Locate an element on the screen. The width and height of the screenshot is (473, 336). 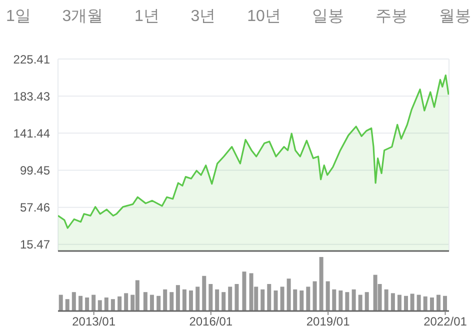
y-tick-label: 57.46 is located at coordinates (35, 207).